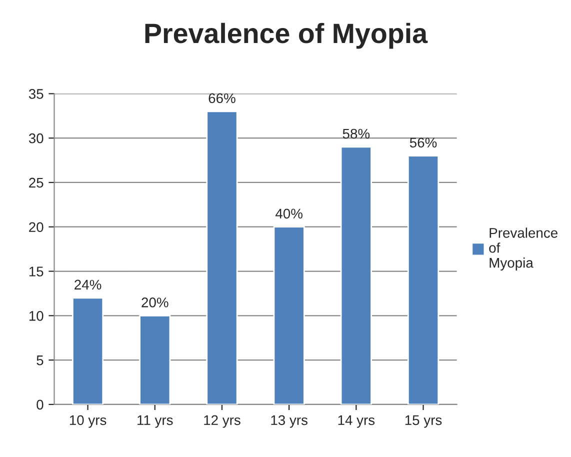 Image resolution: width=571 pixels, height=457 pixels. What do you see at coordinates (155, 421) in the screenshot?
I see `x-tick-label: 11 yrs` at bounding box center [155, 421].